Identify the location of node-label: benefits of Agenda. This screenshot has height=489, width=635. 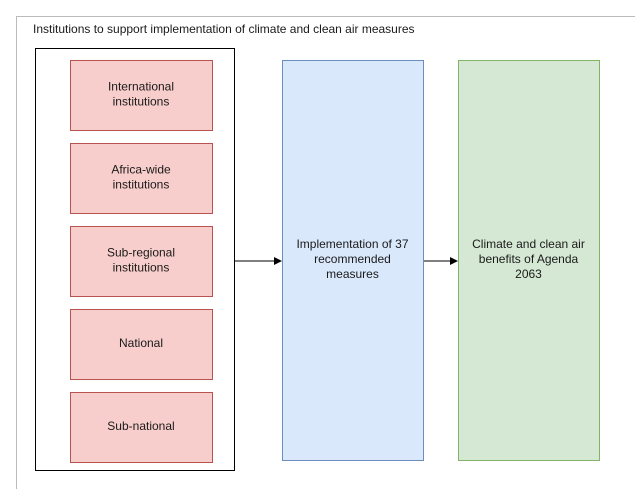
(529, 259).